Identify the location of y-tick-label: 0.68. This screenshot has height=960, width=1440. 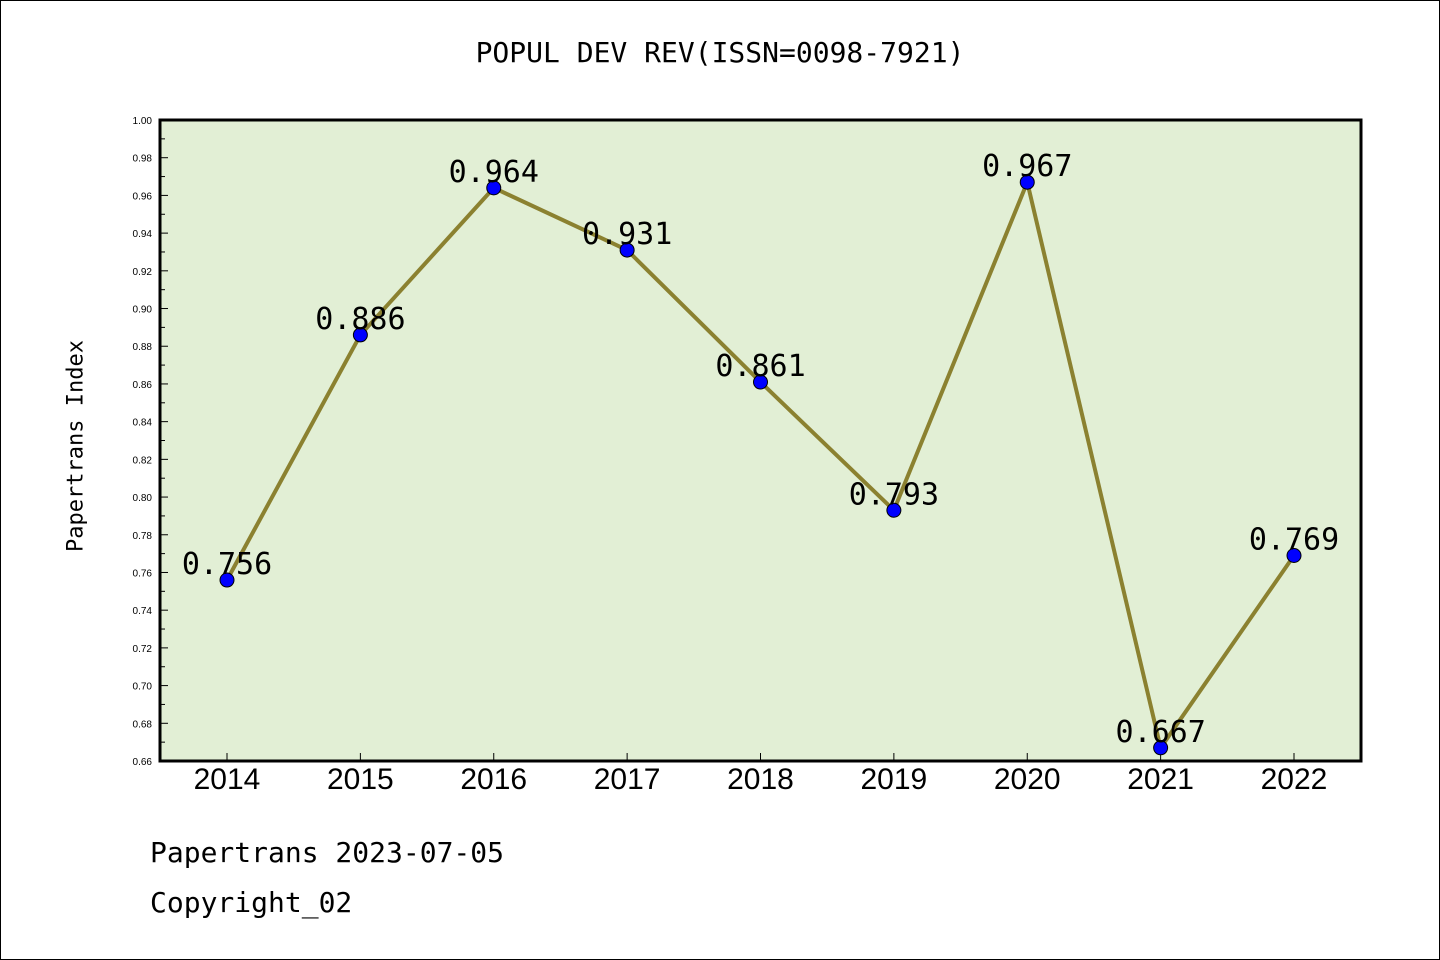
(143, 724).